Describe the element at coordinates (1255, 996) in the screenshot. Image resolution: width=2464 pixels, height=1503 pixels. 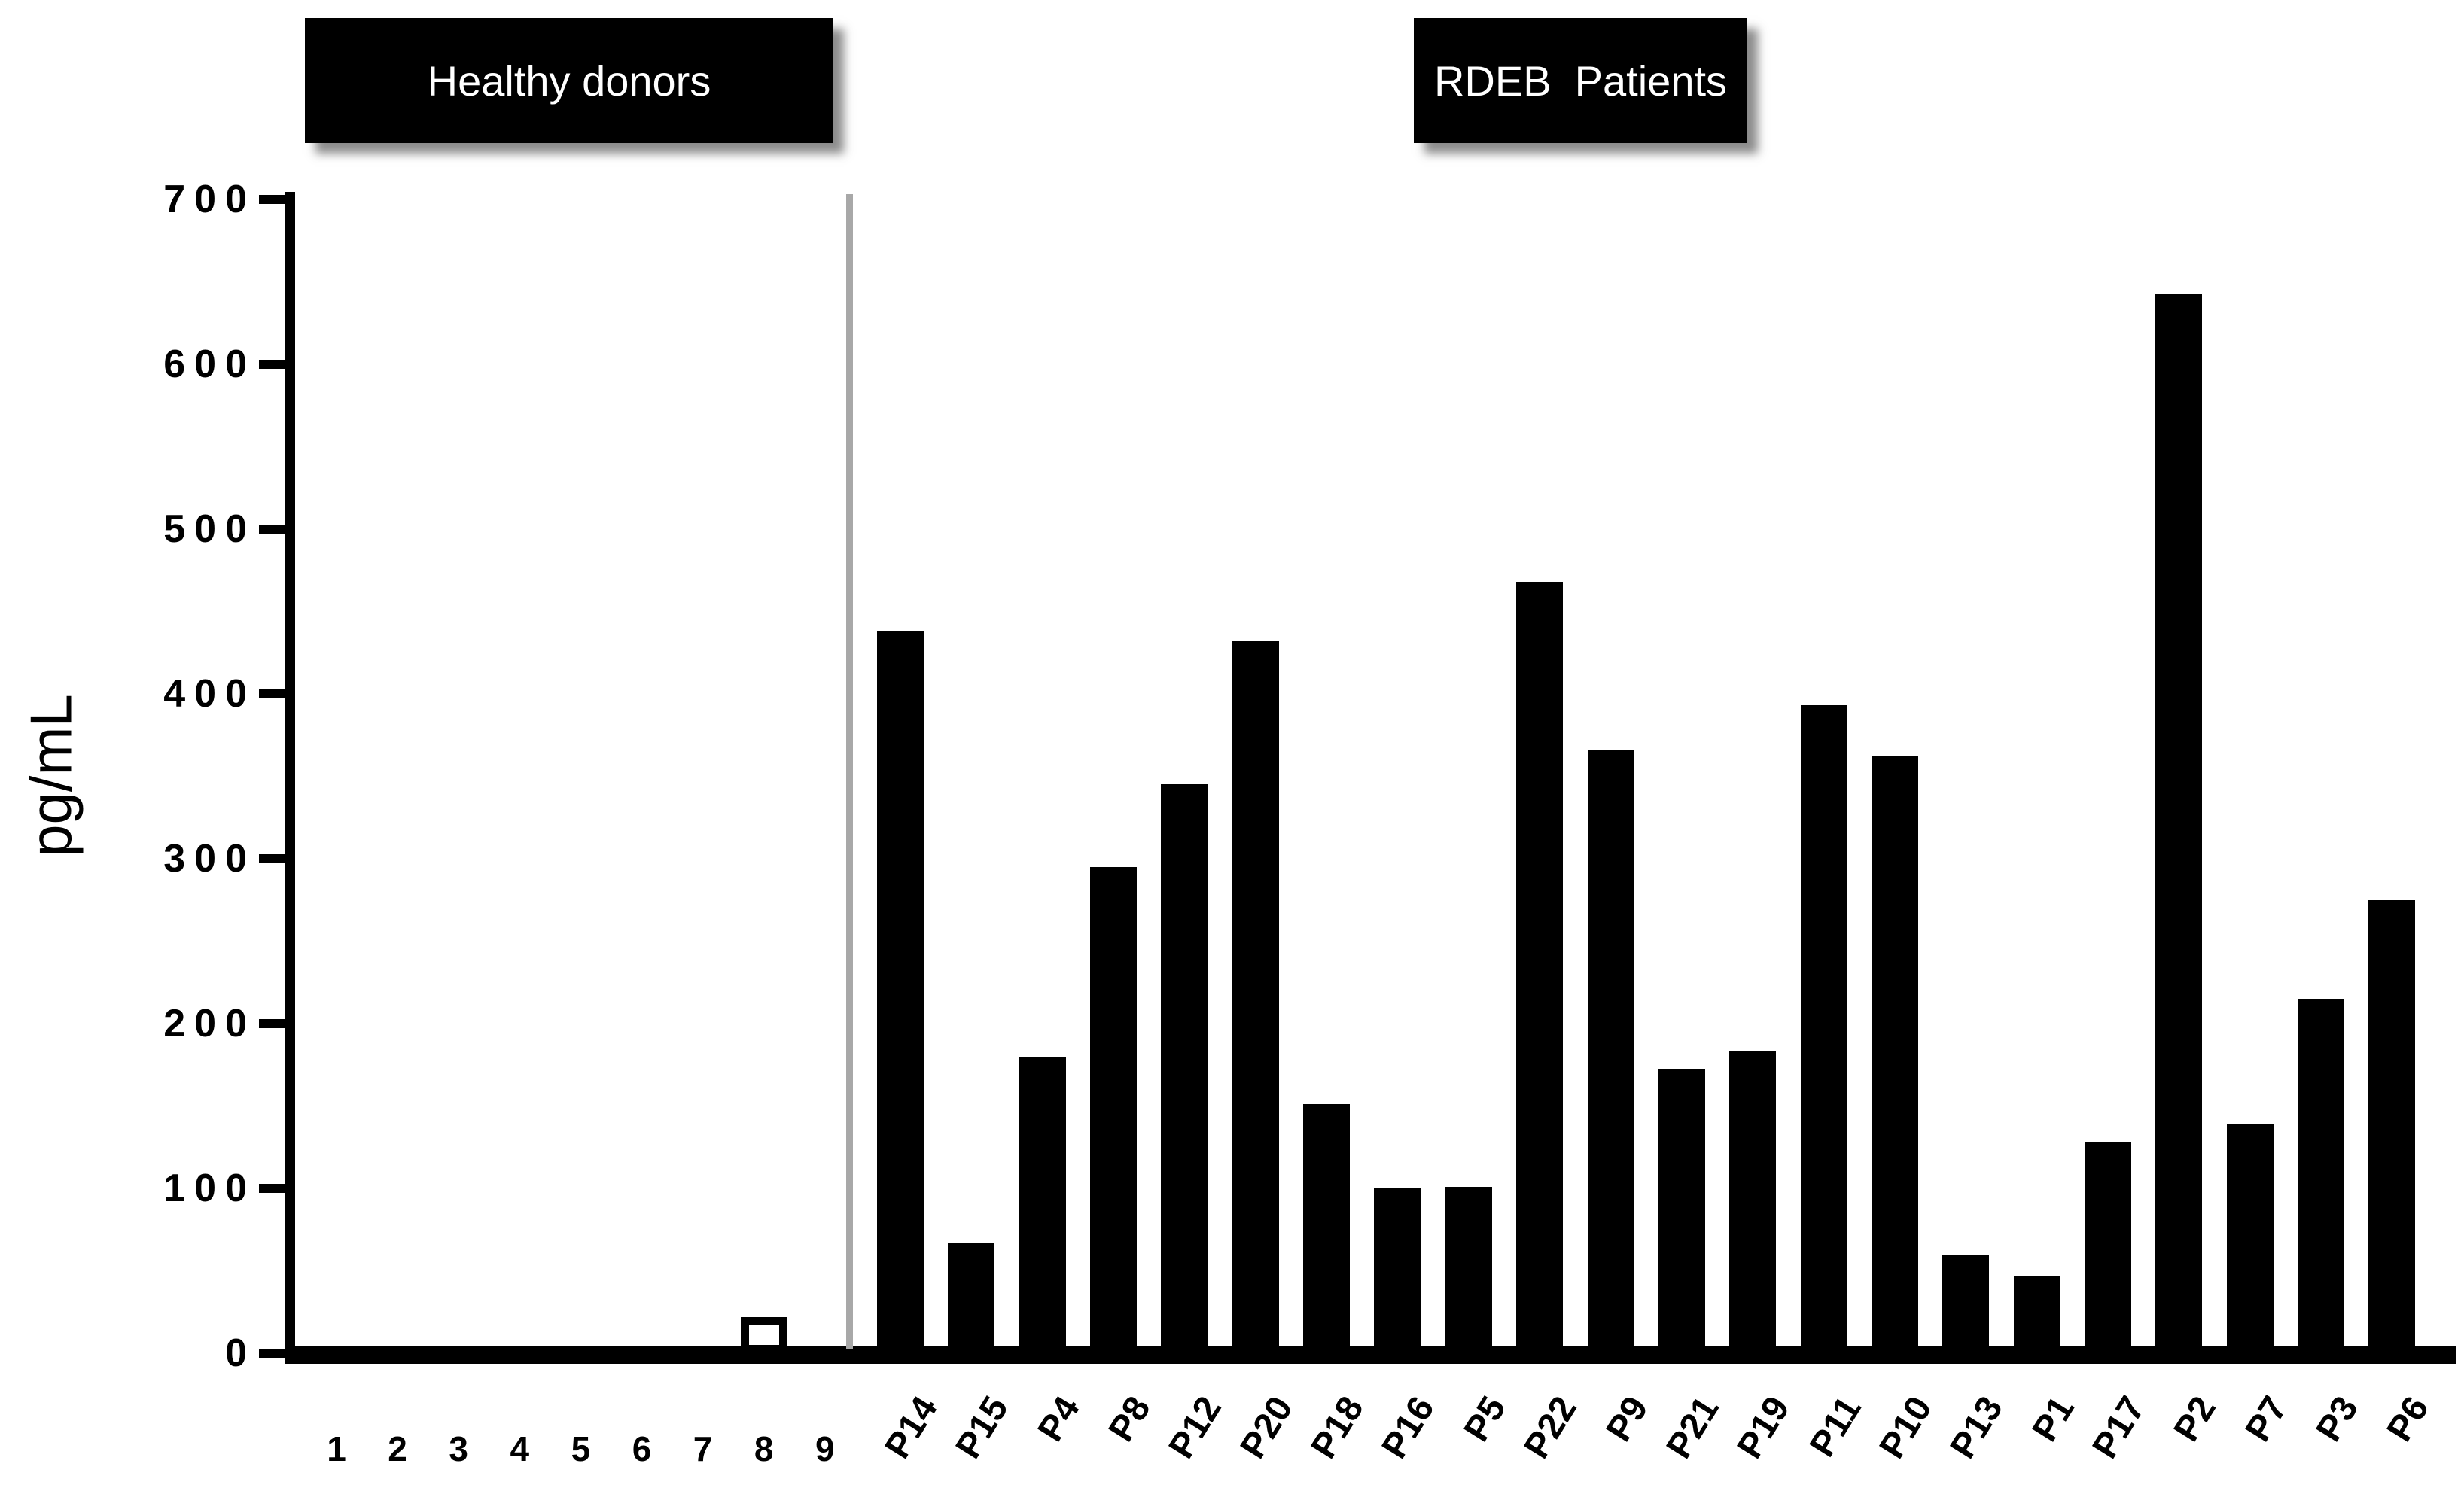
I see `bar-P20` at that location.